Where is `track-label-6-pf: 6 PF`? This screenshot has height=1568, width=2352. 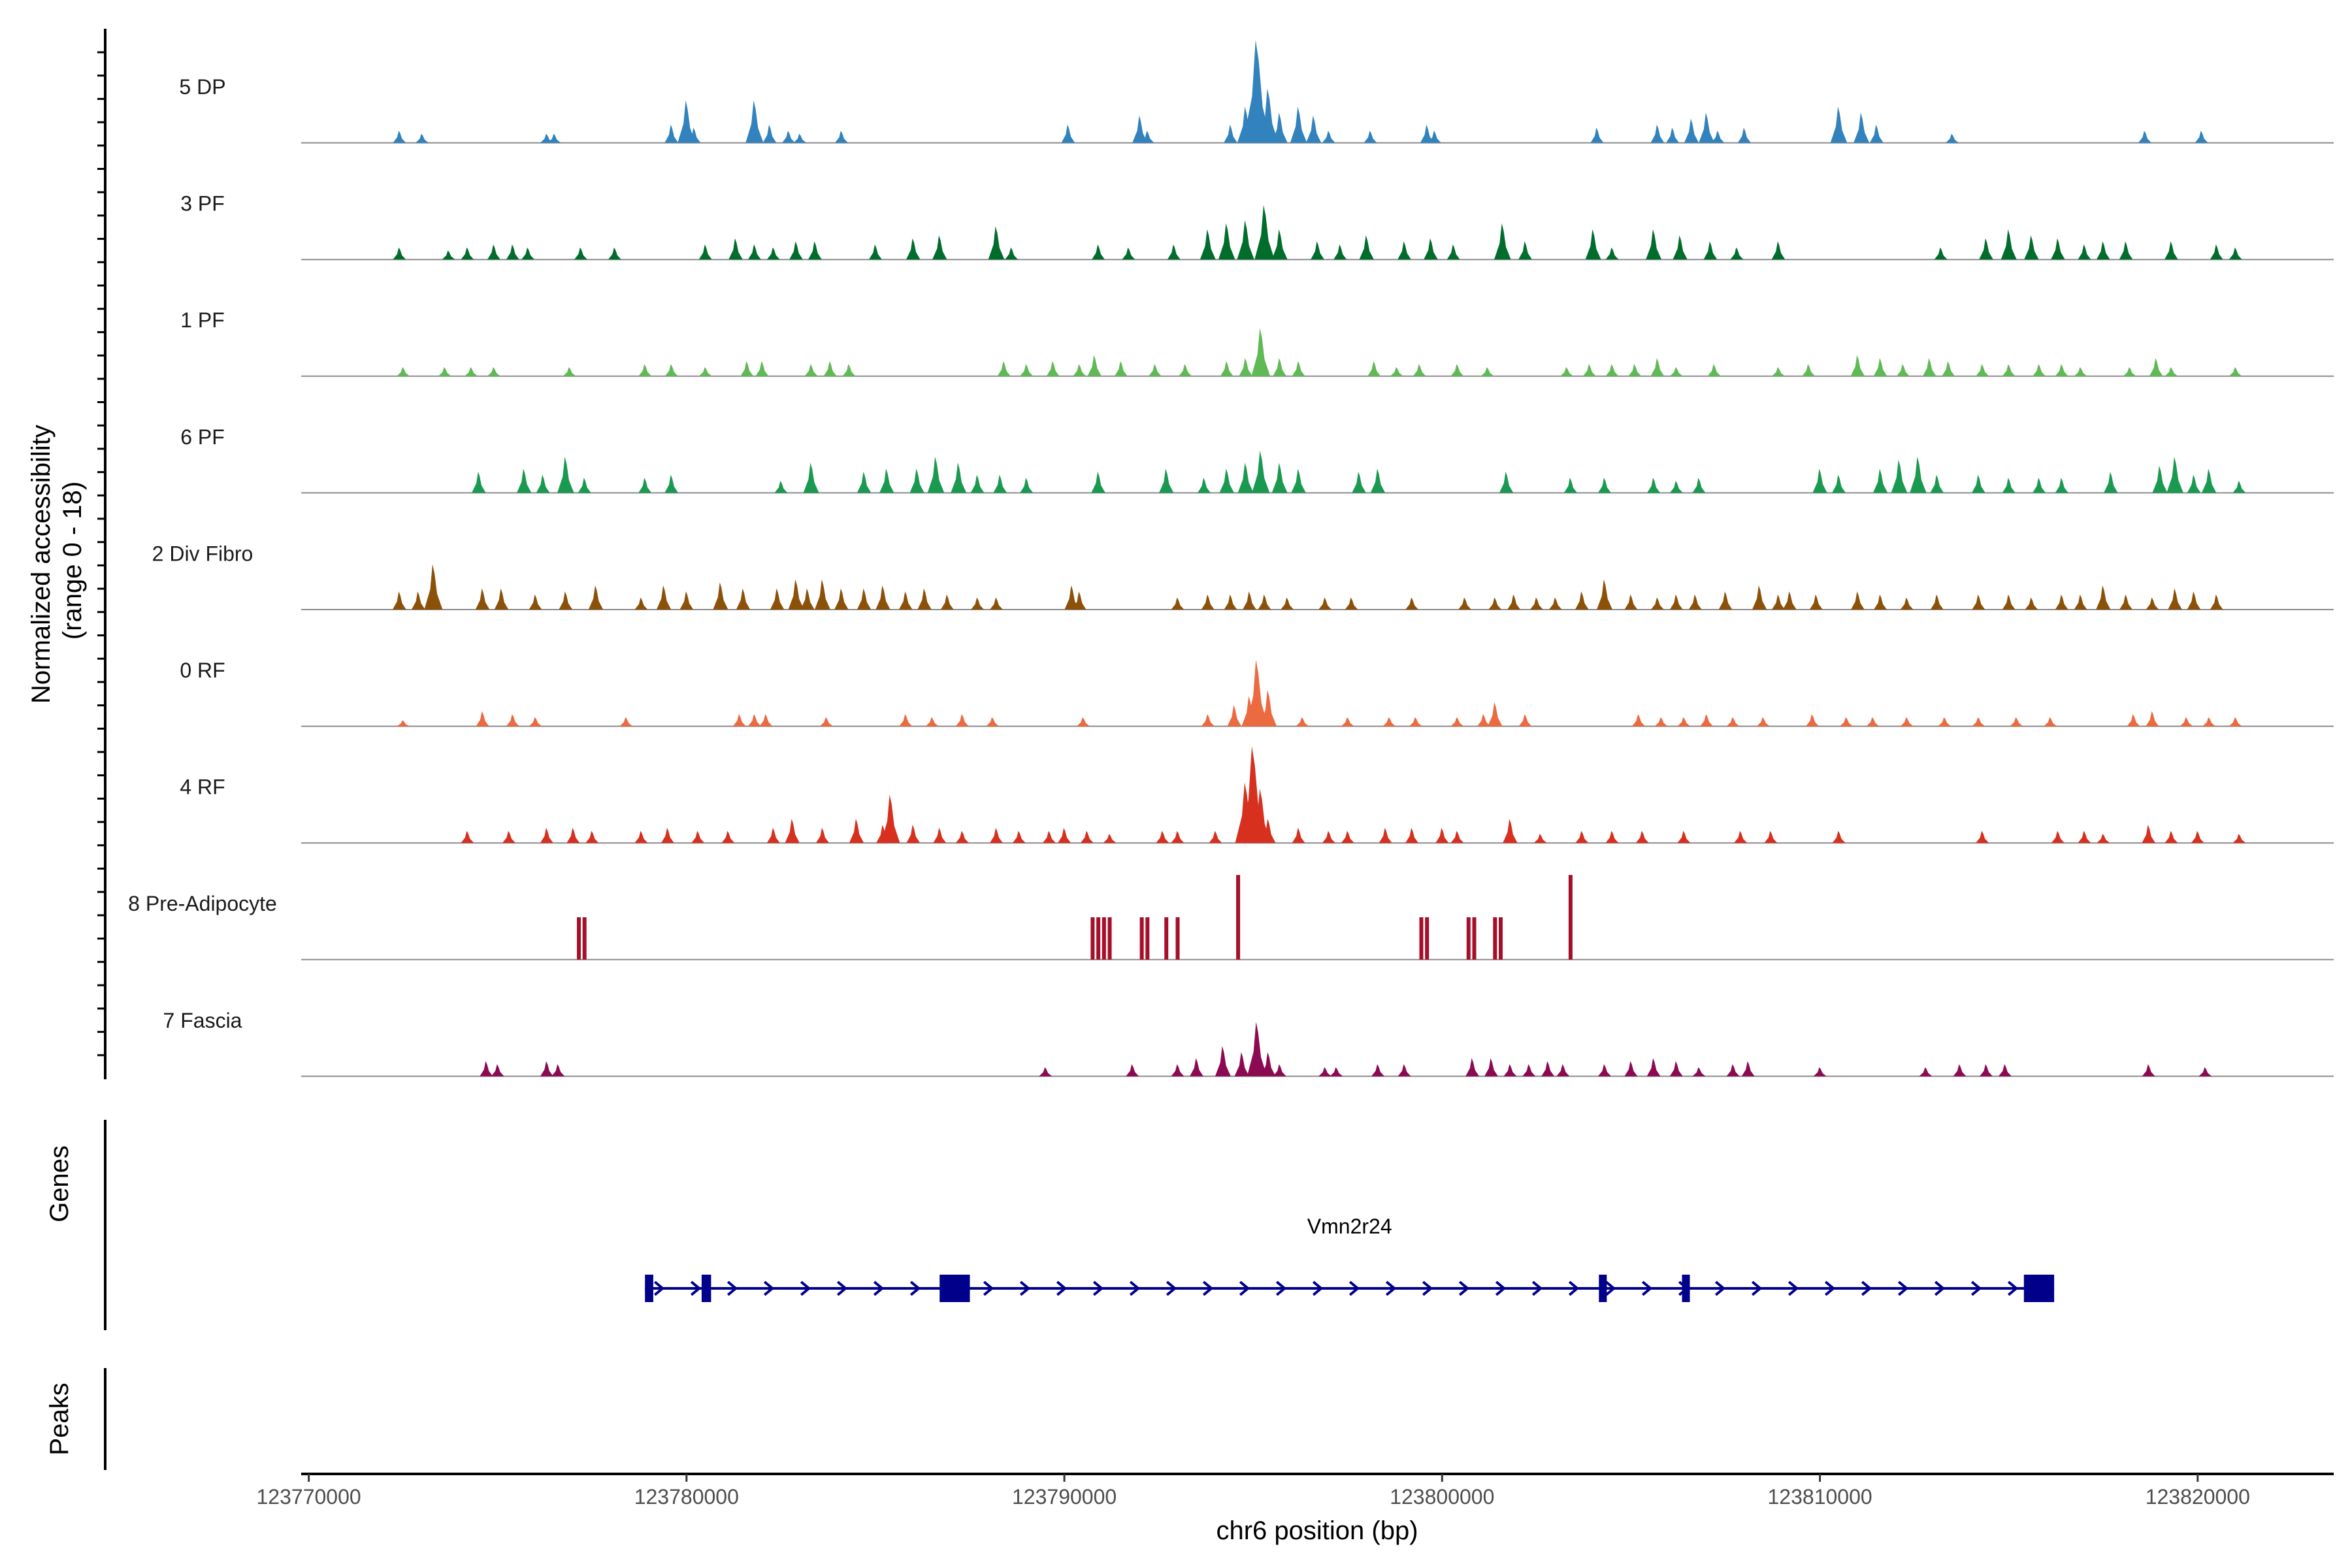 track-label-6-pf: 6 PF is located at coordinates (202, 437).